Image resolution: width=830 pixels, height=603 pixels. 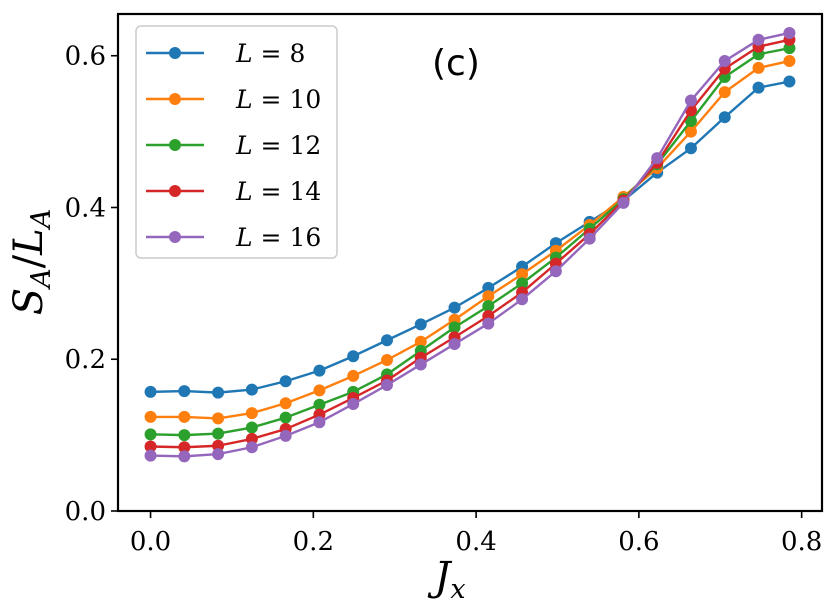 I want to click on legend-label: L = 12, so click(x=278, y=145).